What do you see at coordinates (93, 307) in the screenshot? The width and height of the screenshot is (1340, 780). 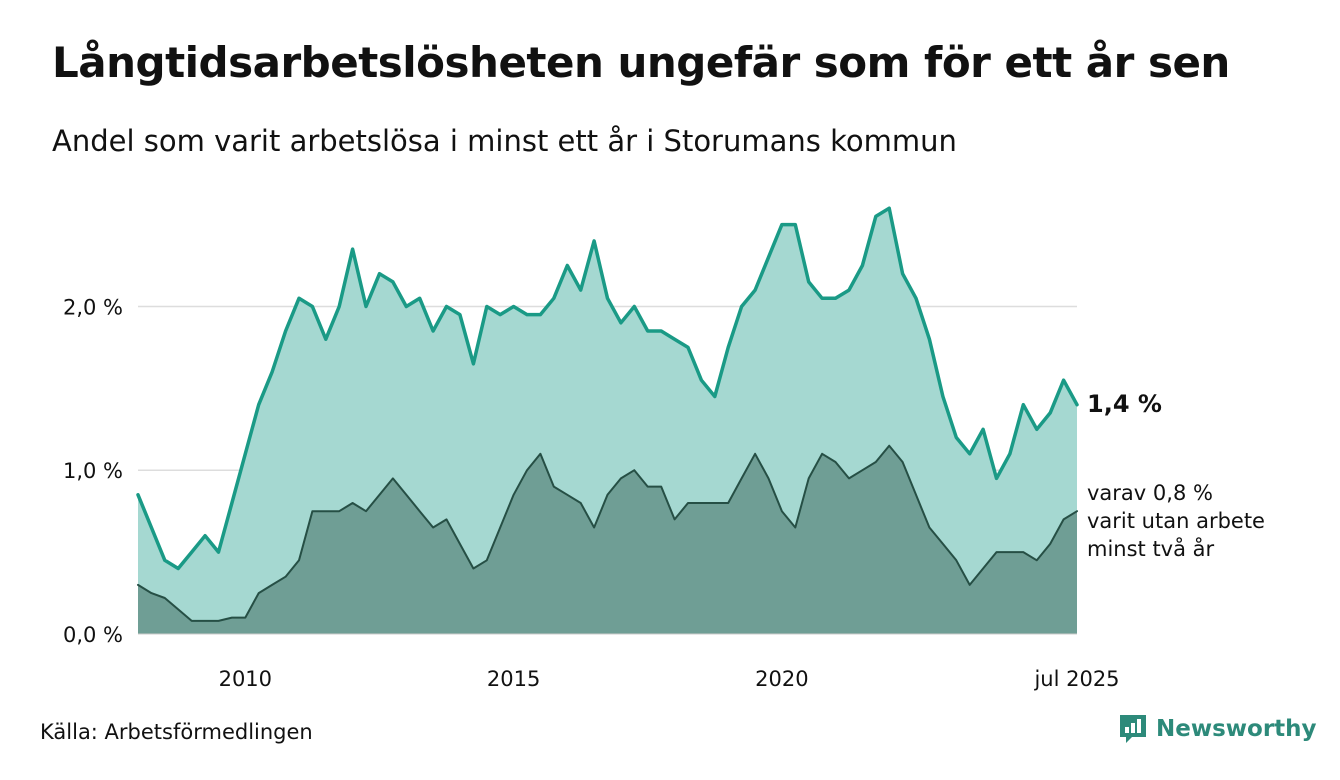 I see `y-tick-label: 2,0 %` at bounding box center [93, 307].